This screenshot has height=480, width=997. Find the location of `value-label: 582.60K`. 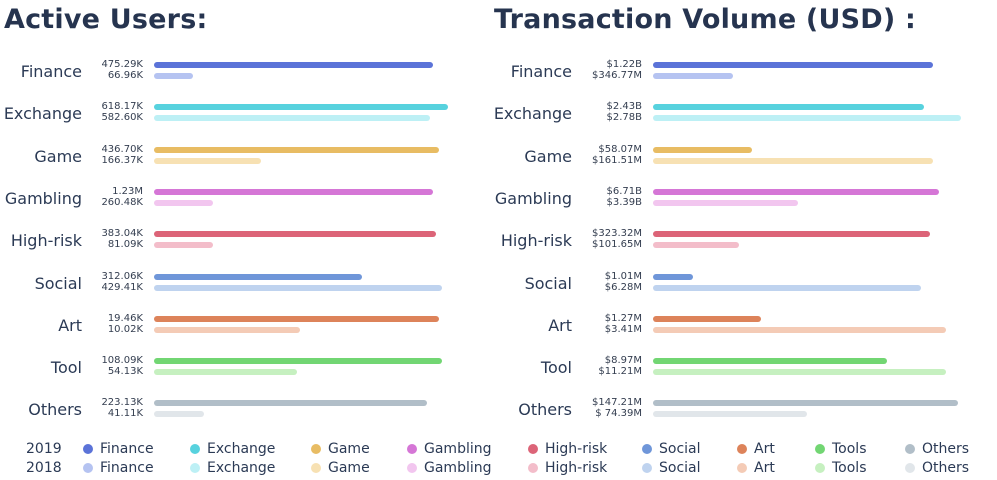

value-label: 582.60K is located at coordinates (122, 118).